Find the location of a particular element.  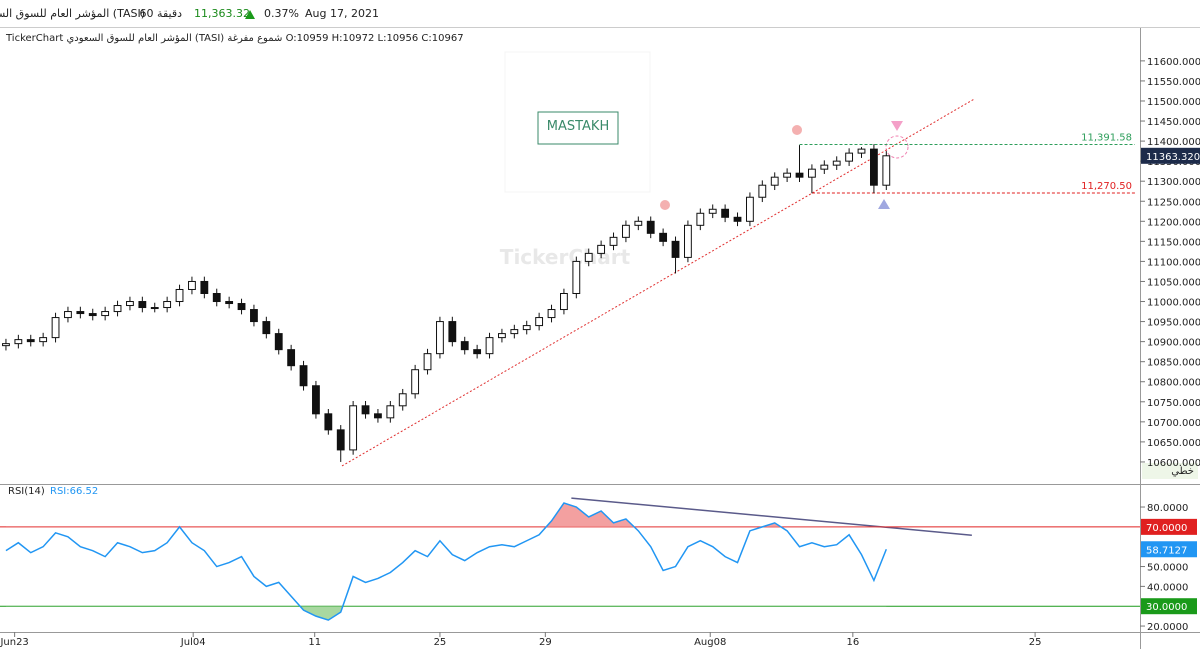

y-tick-label: 10750.0000 is located at coordinates (1173, 403).